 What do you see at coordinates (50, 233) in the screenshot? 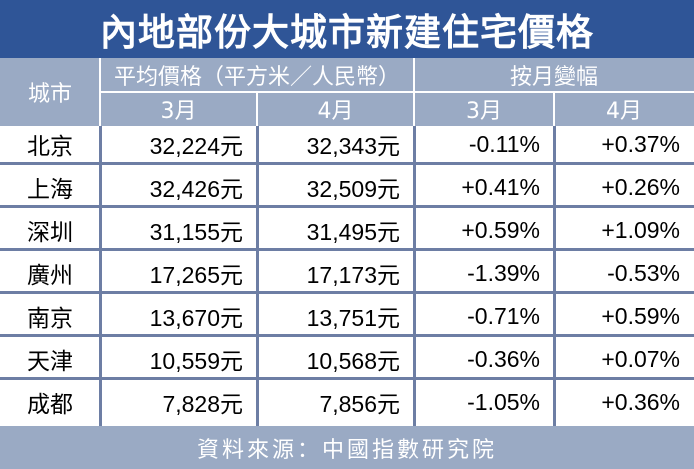
I see `city-cell: 深圳` at bounding box center [50, 233].